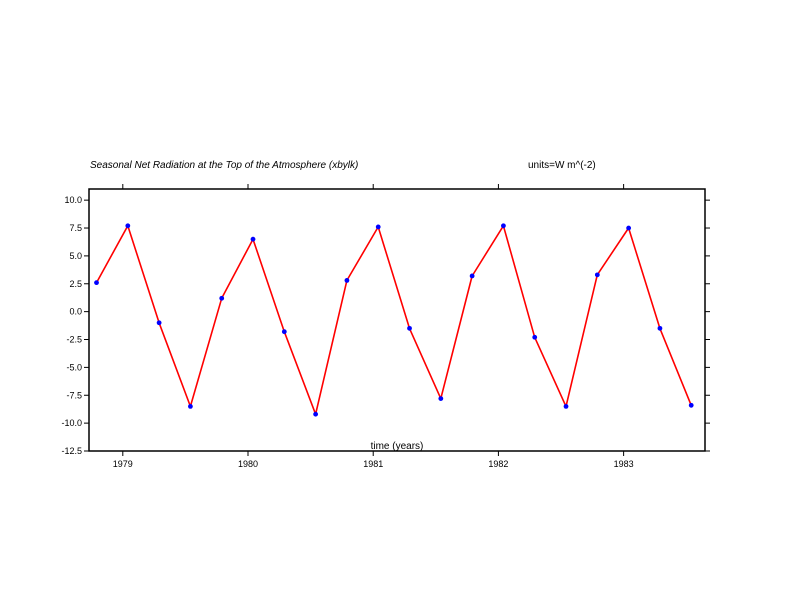 Image resolution: width=792 pixels, height=612 pixels. Describe the element at coordinates (75, 312) in the screenshot. I see `y-tick-label: 0.0` at that location.